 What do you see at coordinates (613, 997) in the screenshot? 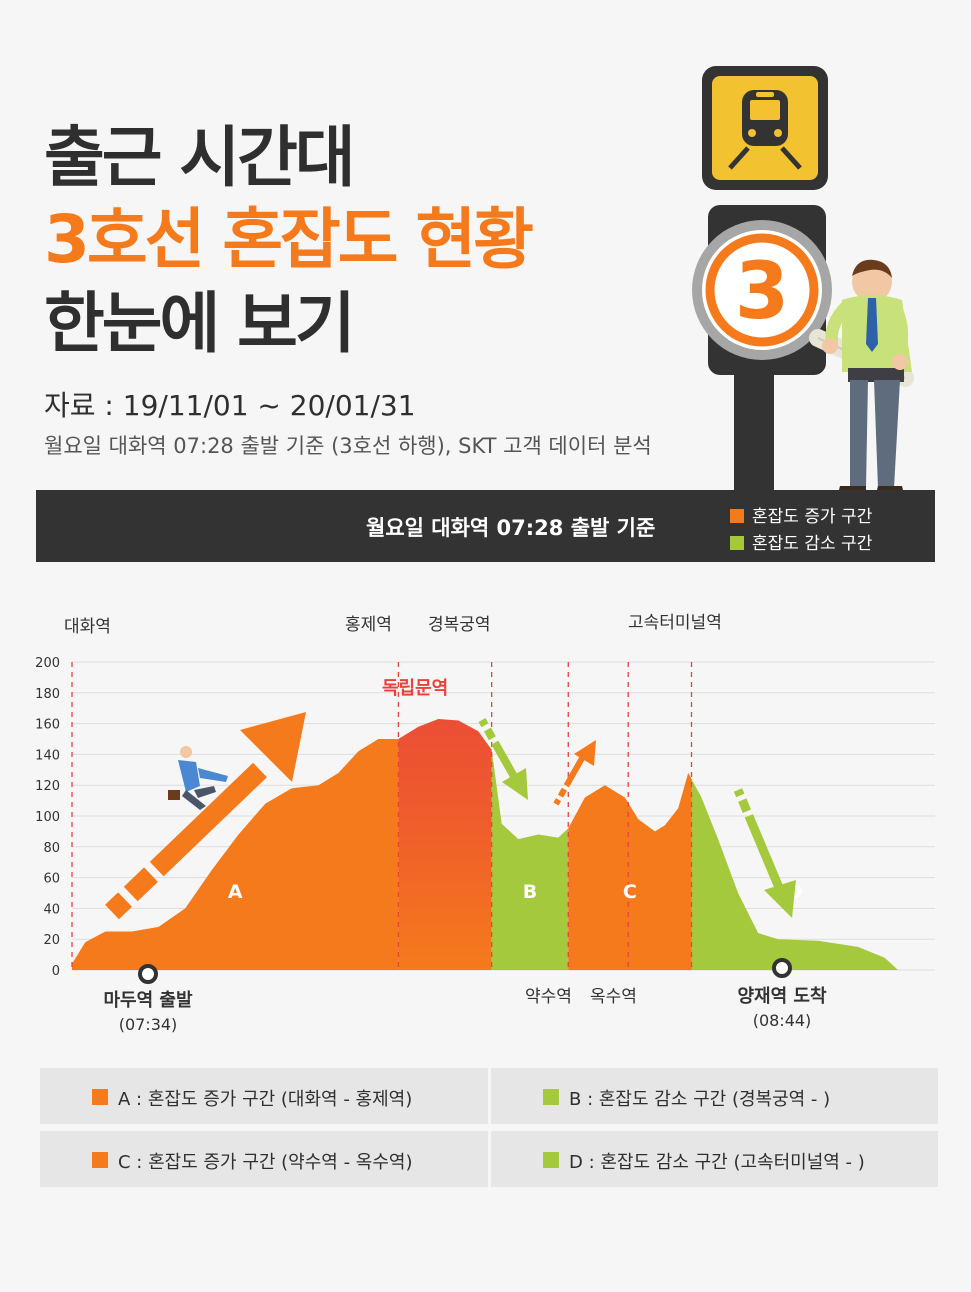
I see `station-label-oksu: 옥수역` at bounding box center [613, 997].